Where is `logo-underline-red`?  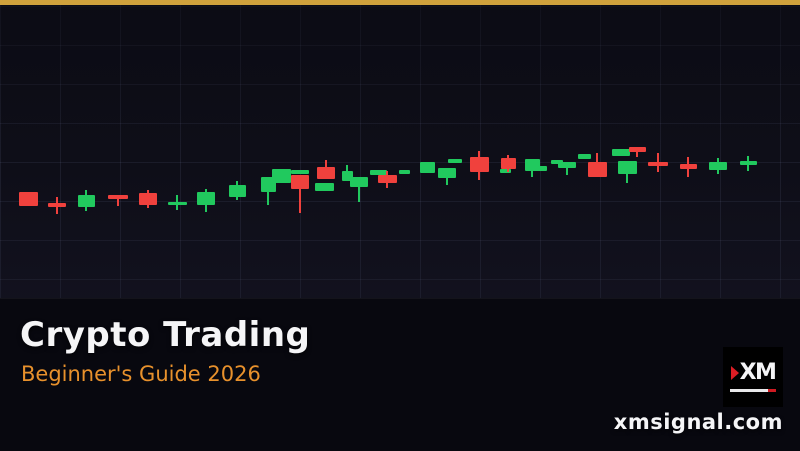
logo-underline-red is located at coordinates (772, 390).